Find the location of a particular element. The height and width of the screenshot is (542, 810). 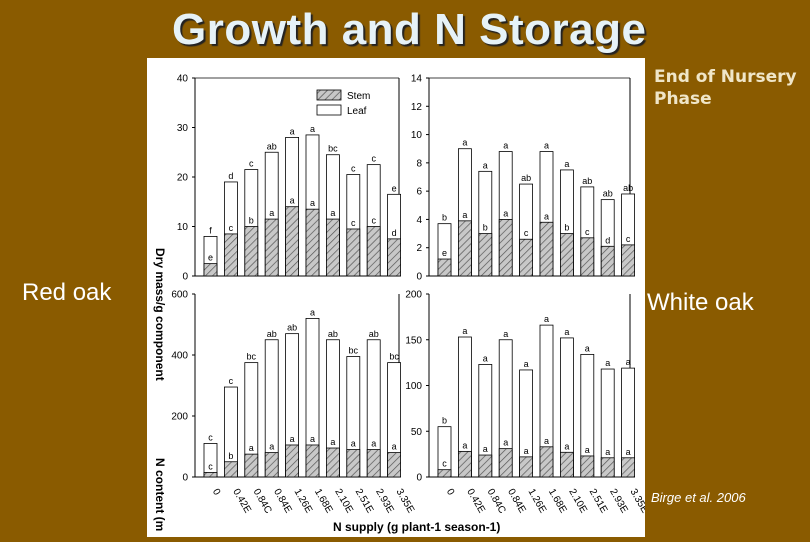

y-tick-label: 14 is located at coordinates (417, 79).